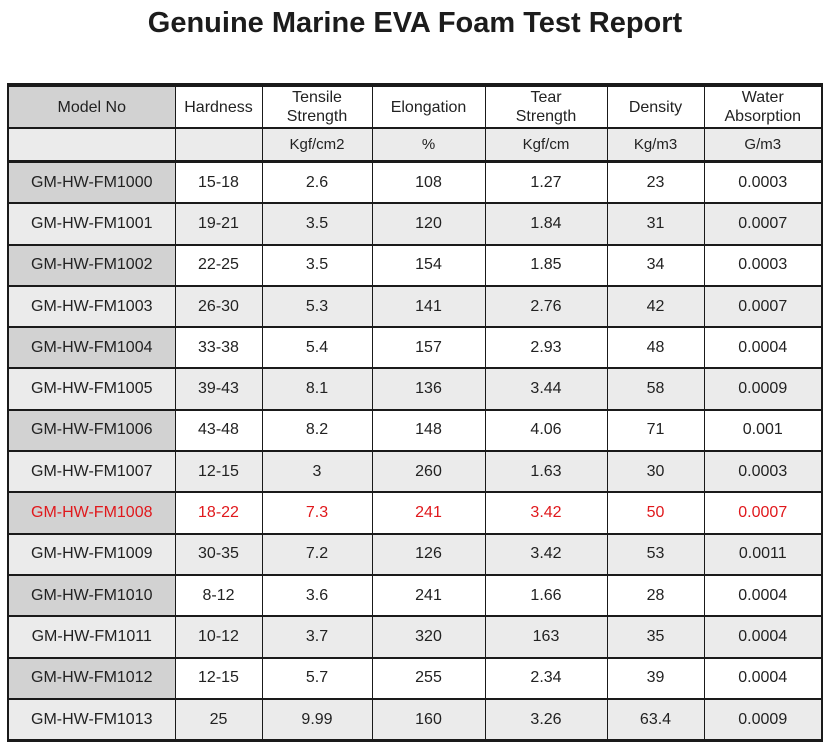 The width and height of the screenshot is (830, 747). I want to click on table-row: GM-HW-FM1000 15-18 2.6 108 1.27 23 0.0003, so click(415, 182).